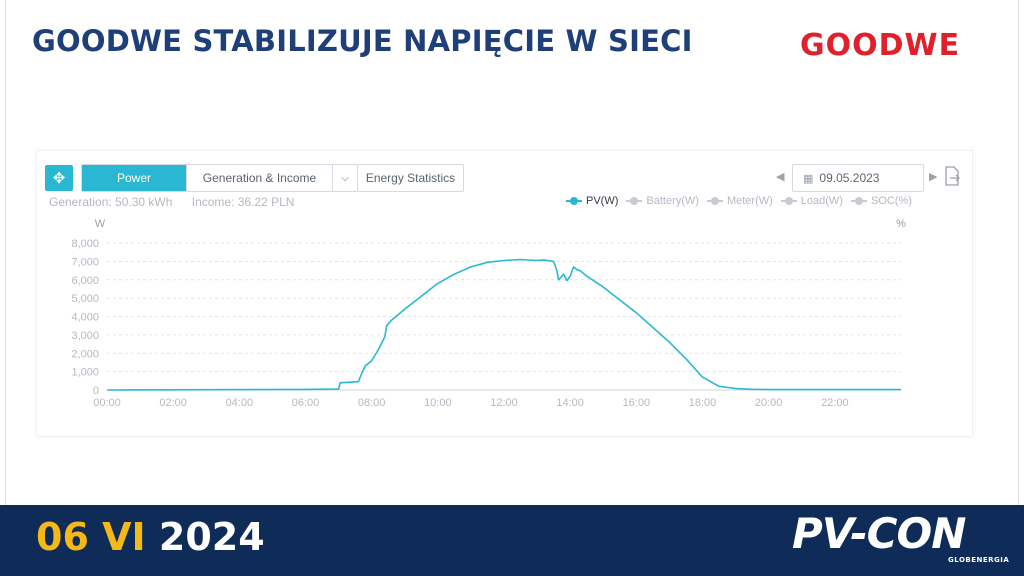 Image resolution: width=1024 pixels, height=576 pixels. I want to click on legend-label: Battery(W), so click(672, 201).